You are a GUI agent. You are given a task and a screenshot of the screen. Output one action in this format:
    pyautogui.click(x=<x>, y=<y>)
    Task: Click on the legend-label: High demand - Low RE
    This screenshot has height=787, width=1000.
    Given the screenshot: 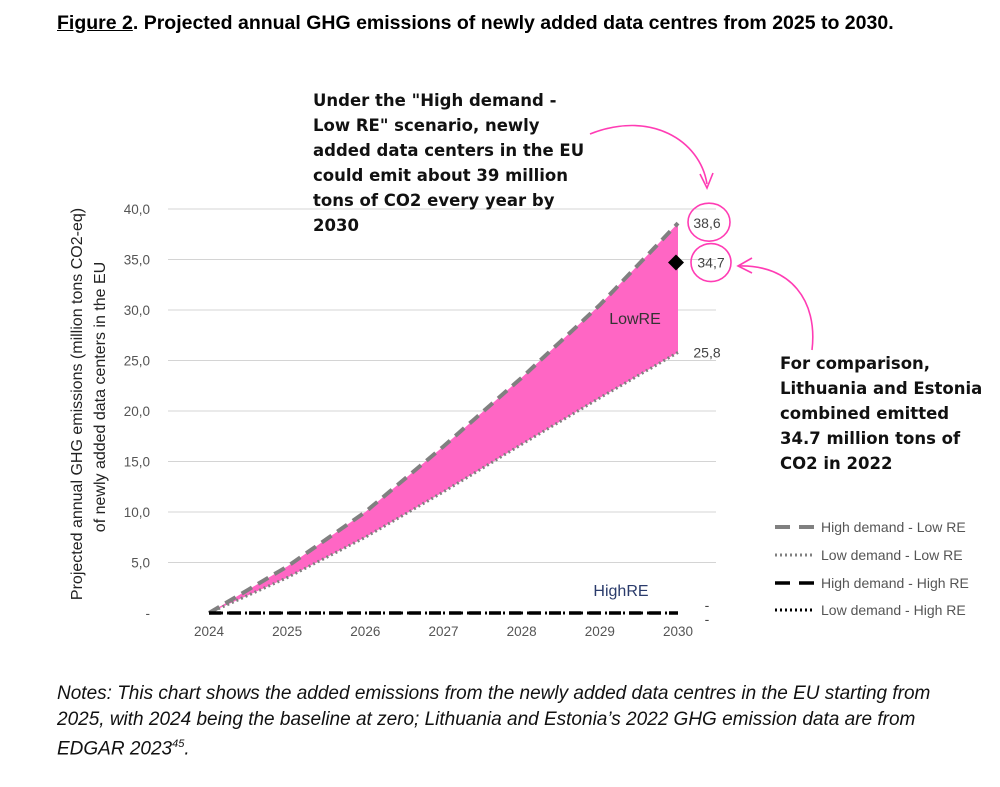 What is the action you would take?
    pyautogui.click(x=893, y=527)
    